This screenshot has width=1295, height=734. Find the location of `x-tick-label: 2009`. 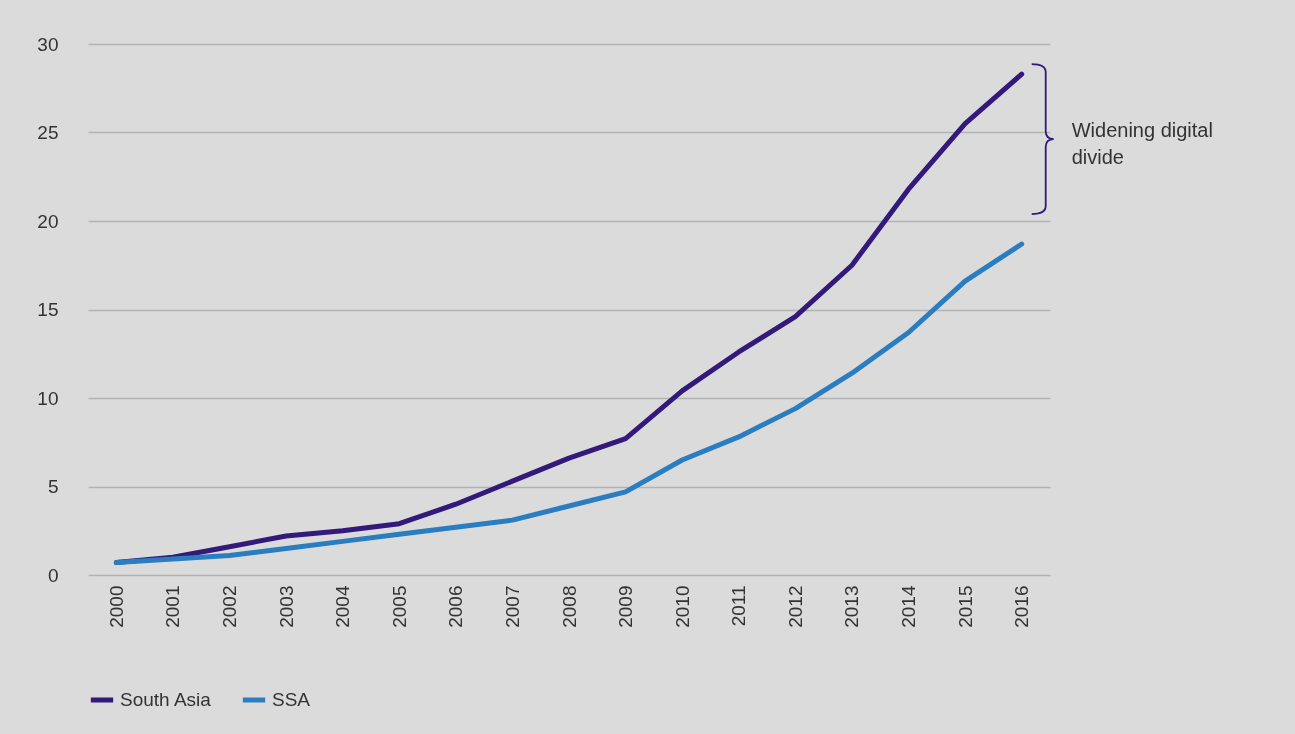

x-tick-label: 2009 is located at coordinates (626, 606).